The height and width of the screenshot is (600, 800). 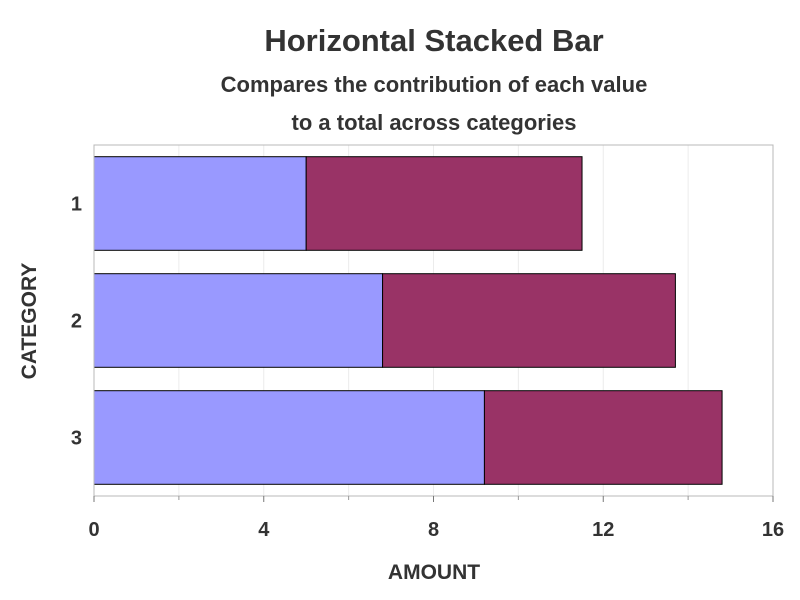 What do you see at coordinates (434, 572) in the screenshot?
I see `x-axis-label: AMOUNT` at bounding box center [434, 572].